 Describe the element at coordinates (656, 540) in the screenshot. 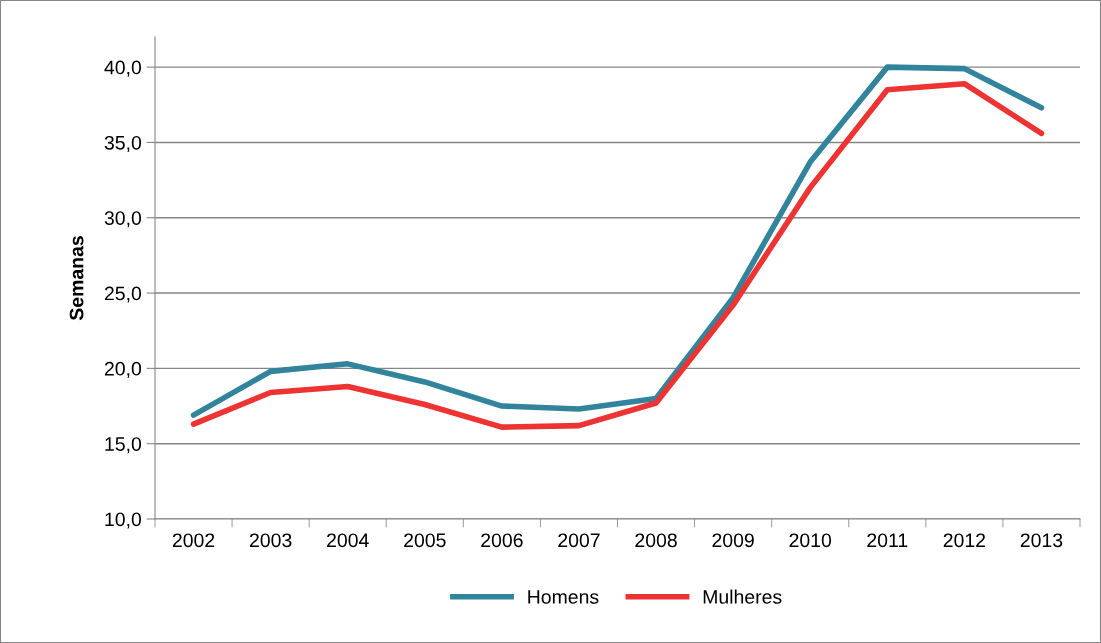

I see `x-tick-label: 2008` at that location.